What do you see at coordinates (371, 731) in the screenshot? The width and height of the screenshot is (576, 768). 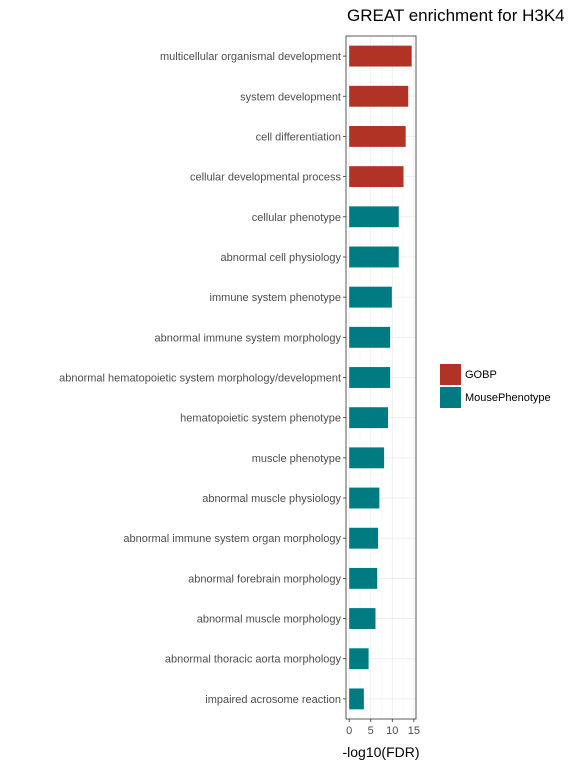 I see `x-tick-label: 5` at bounding box center [371, 731].